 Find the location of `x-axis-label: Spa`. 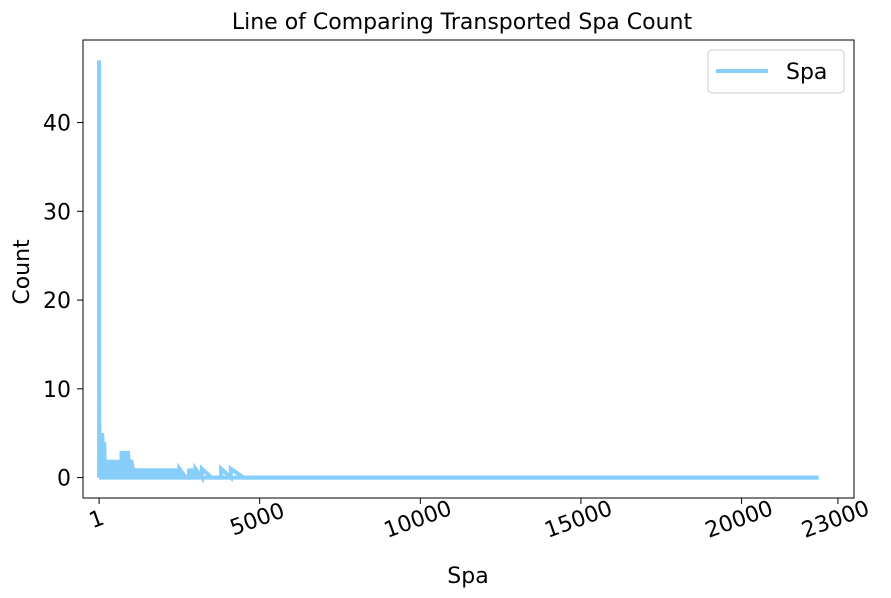

x-axis-label: Spa is located at coordinates (467, 576).